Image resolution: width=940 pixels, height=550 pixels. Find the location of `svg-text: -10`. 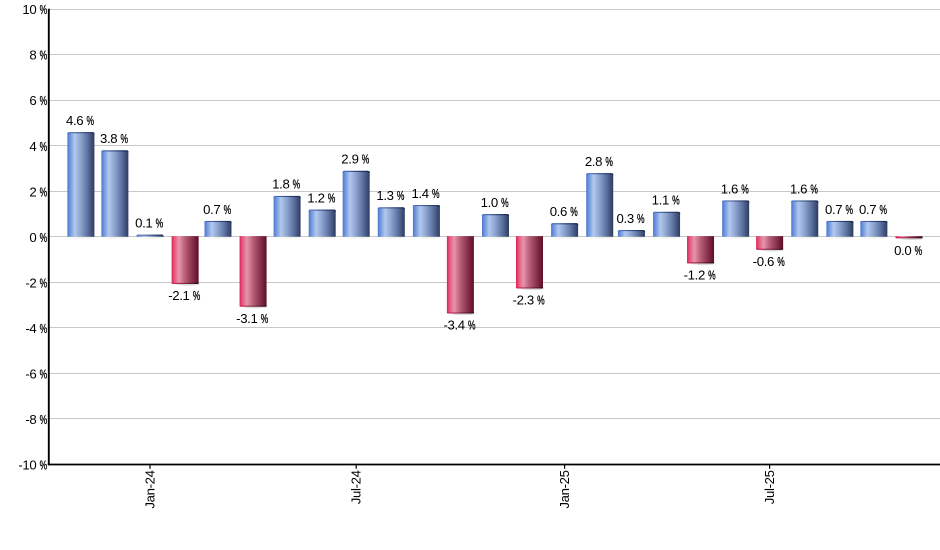

svg-text: -10 is located at coordinates (27, 464).